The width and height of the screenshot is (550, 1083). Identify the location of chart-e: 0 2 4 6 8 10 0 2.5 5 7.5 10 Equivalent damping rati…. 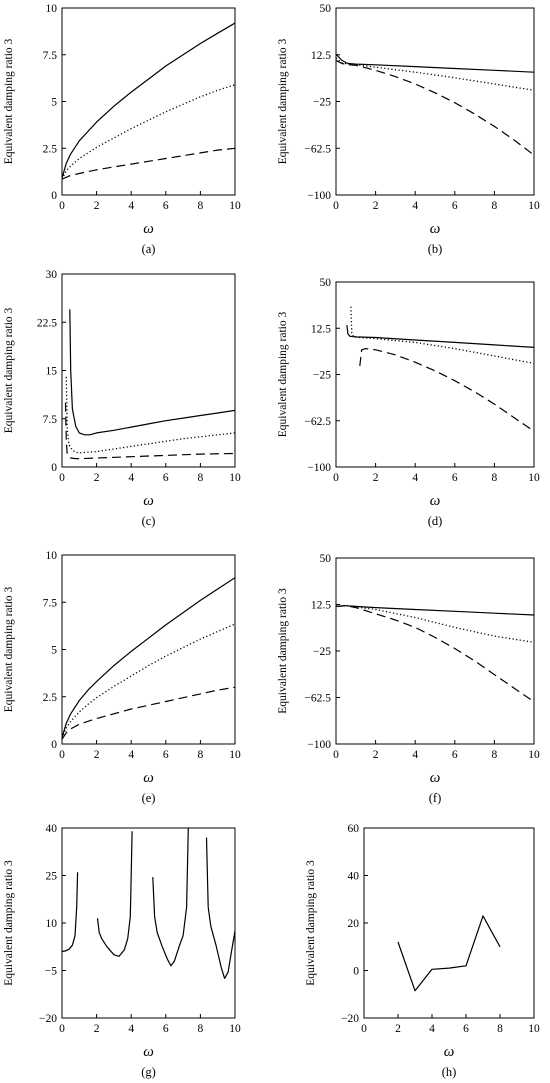
(122, 677).